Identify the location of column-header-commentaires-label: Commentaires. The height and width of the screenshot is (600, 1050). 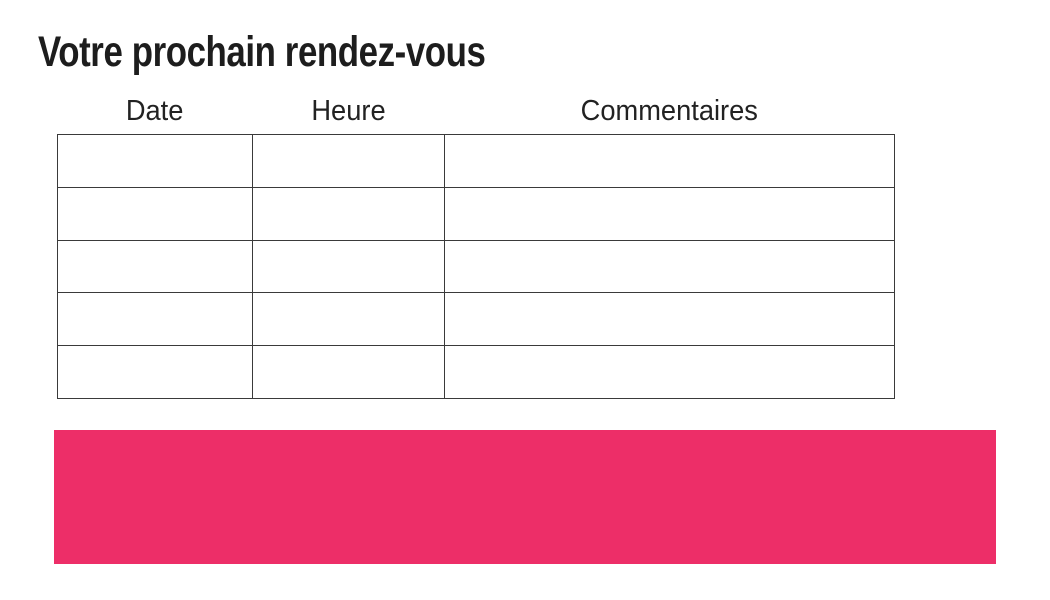
(669, 111).